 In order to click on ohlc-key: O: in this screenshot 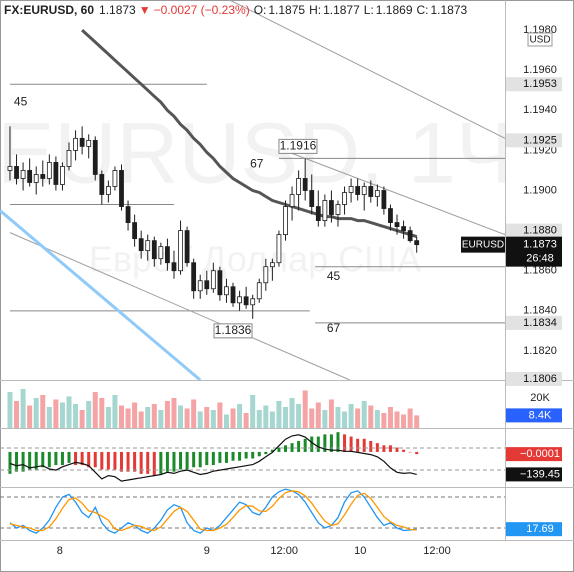, I will do `click(260, 10)`.